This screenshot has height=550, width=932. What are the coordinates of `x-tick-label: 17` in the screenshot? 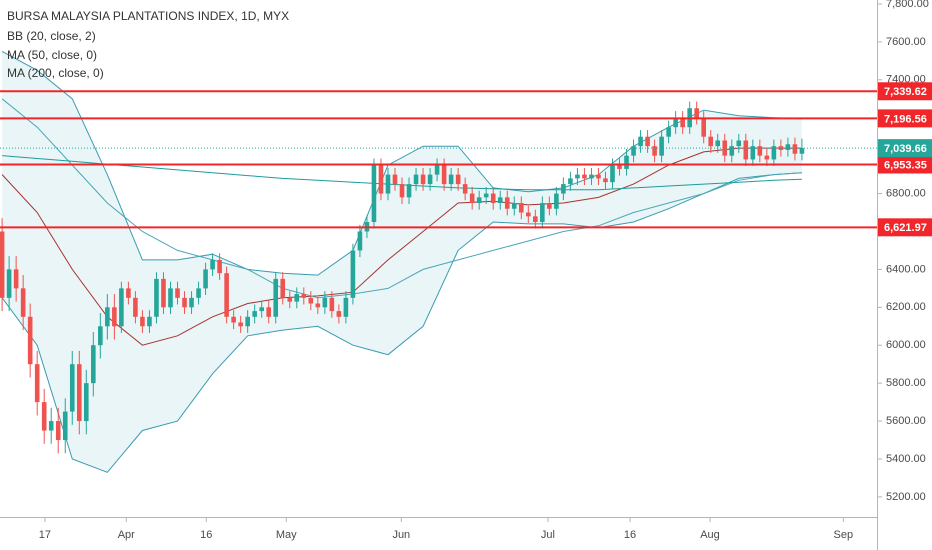 It's located at (45, 535).